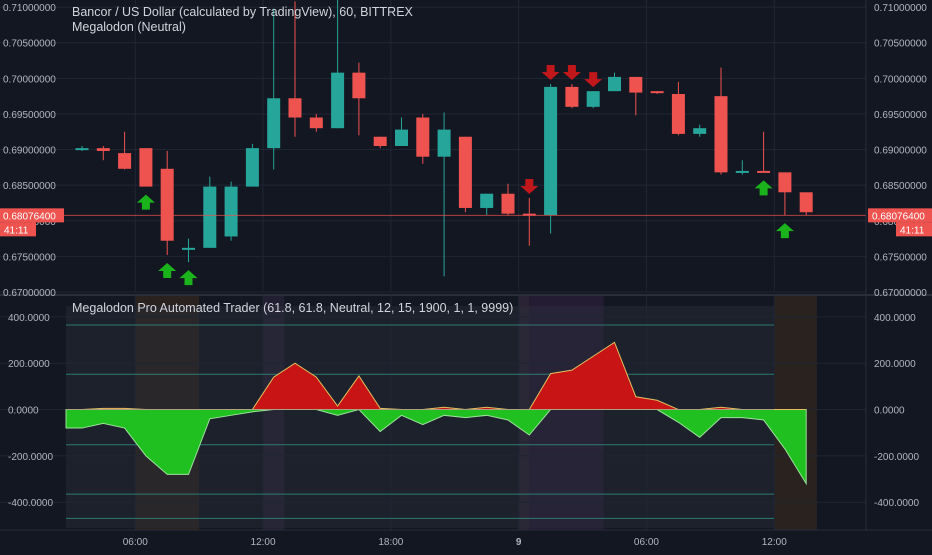 The height and width of the screenshot is (555, 932). Describe the element at coordinates (390, 542) in the screenshot. I see `time-tick-label: 18:00` at that location.